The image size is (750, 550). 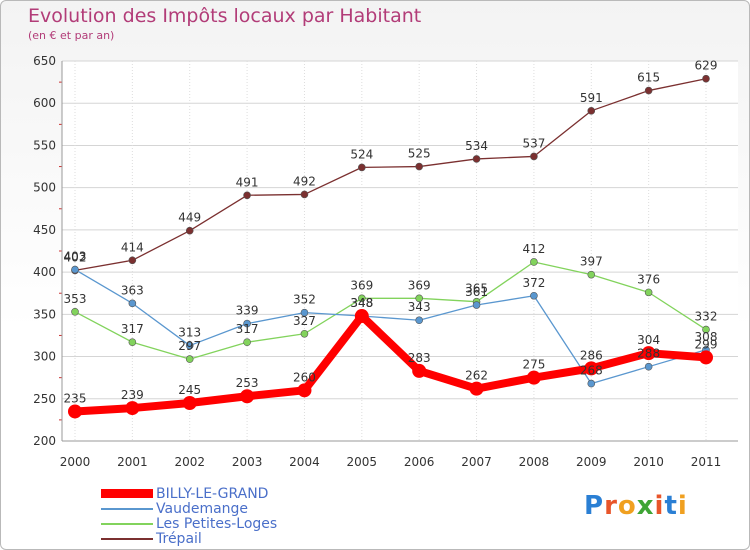 I want to click on x-tick-label: 2010, so click(x=648, y=462).